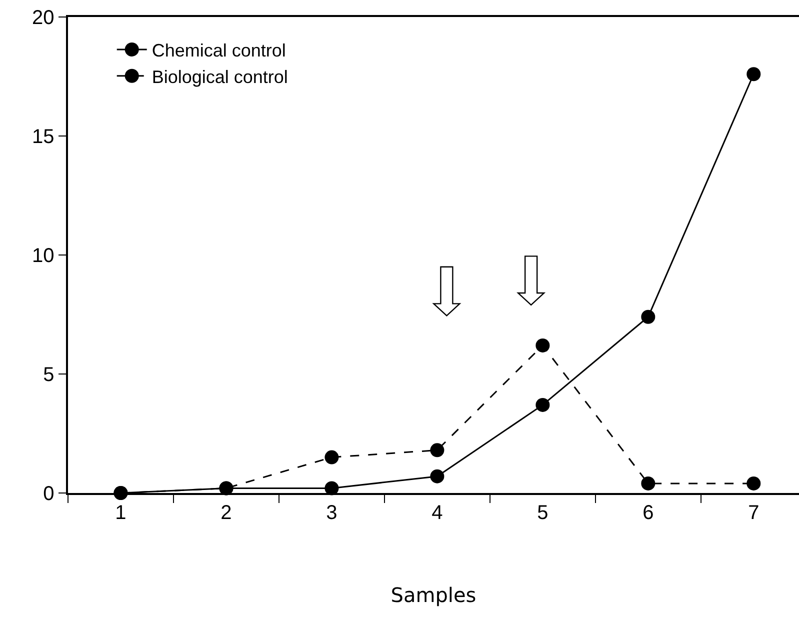  I want to click on x-tick-label: 5, so click(542, 513).